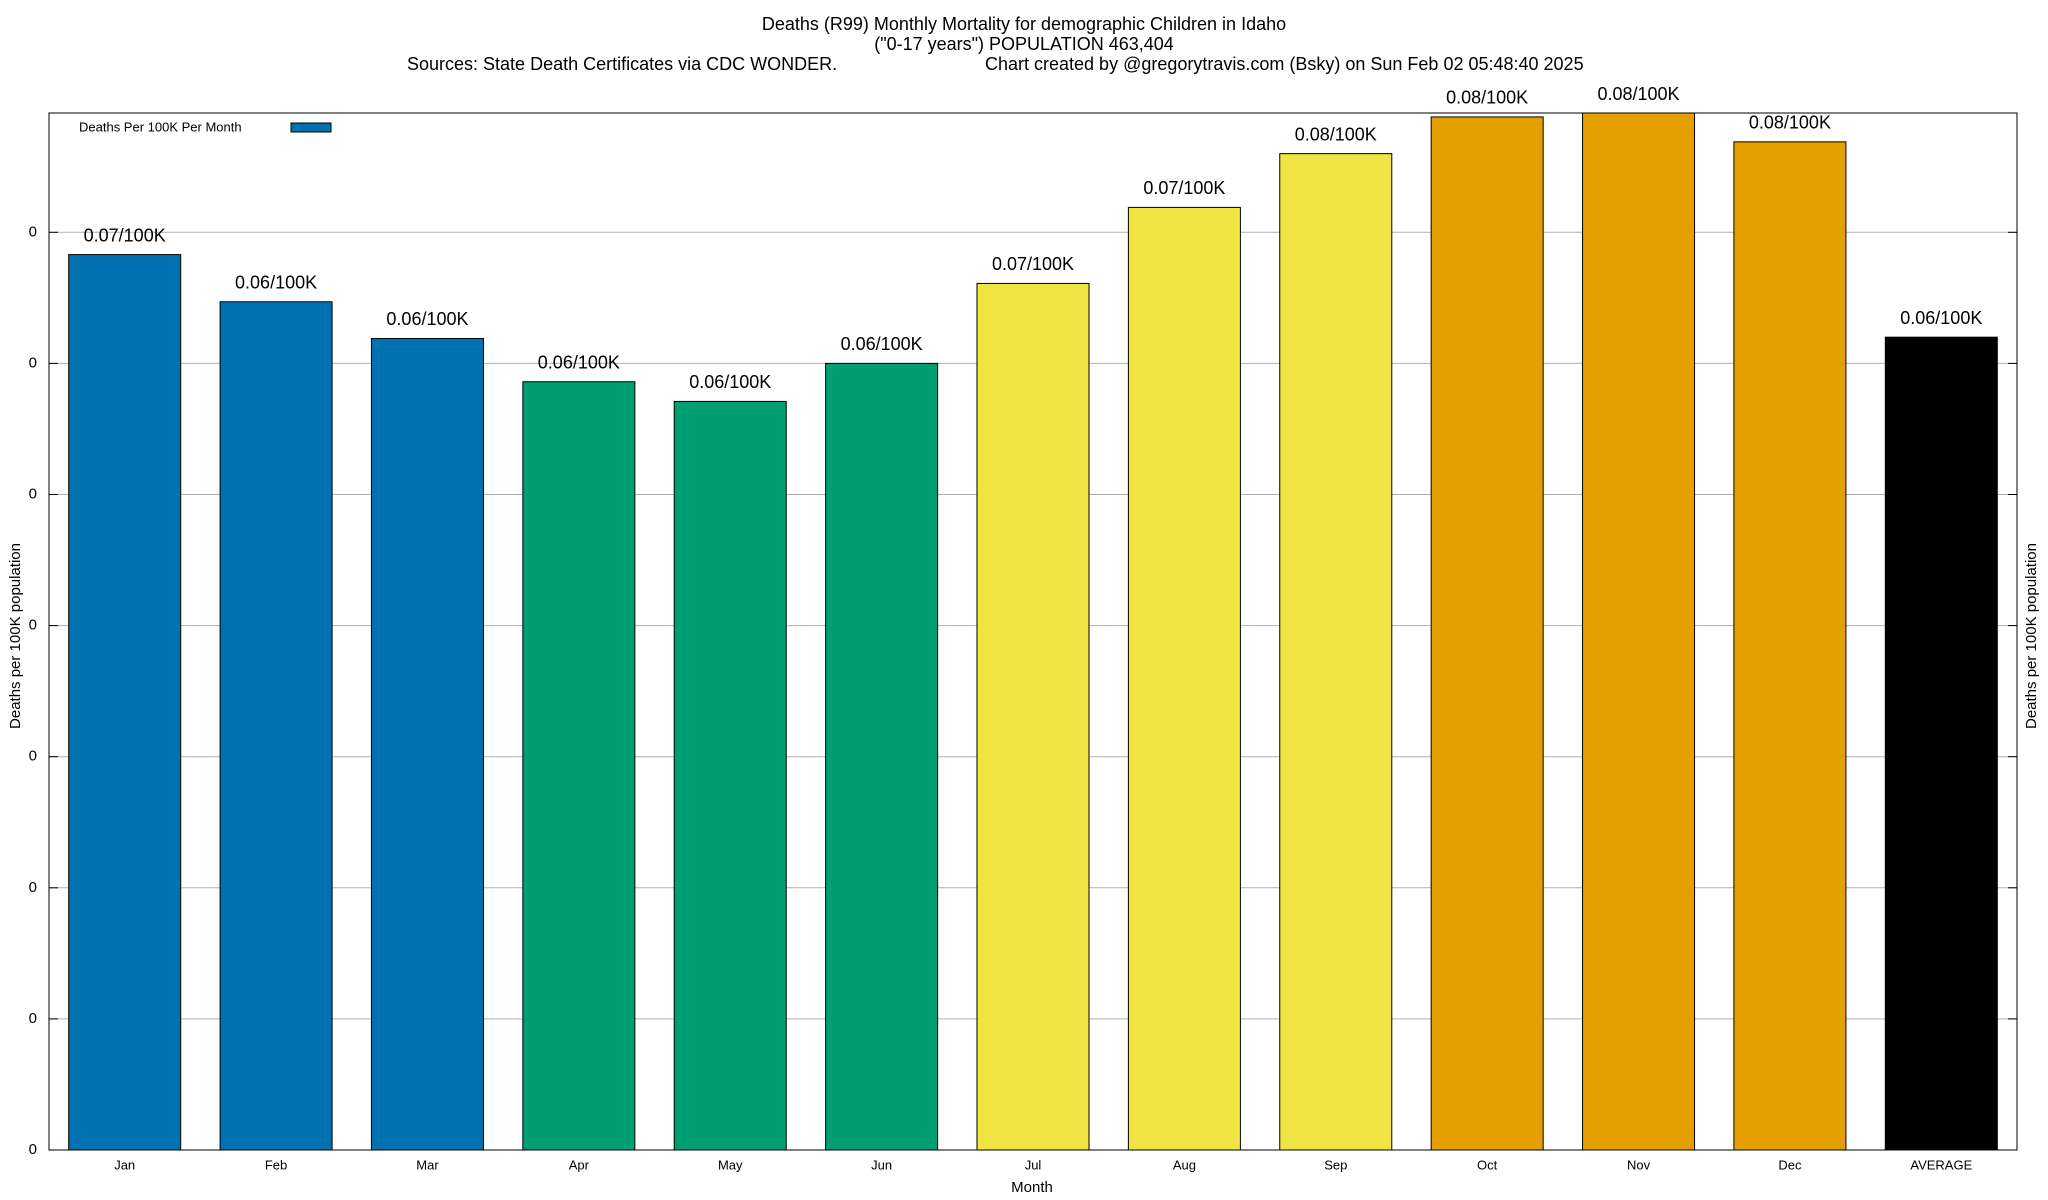  I want to click on x-axis-label: Month, so click(1032, 1187).